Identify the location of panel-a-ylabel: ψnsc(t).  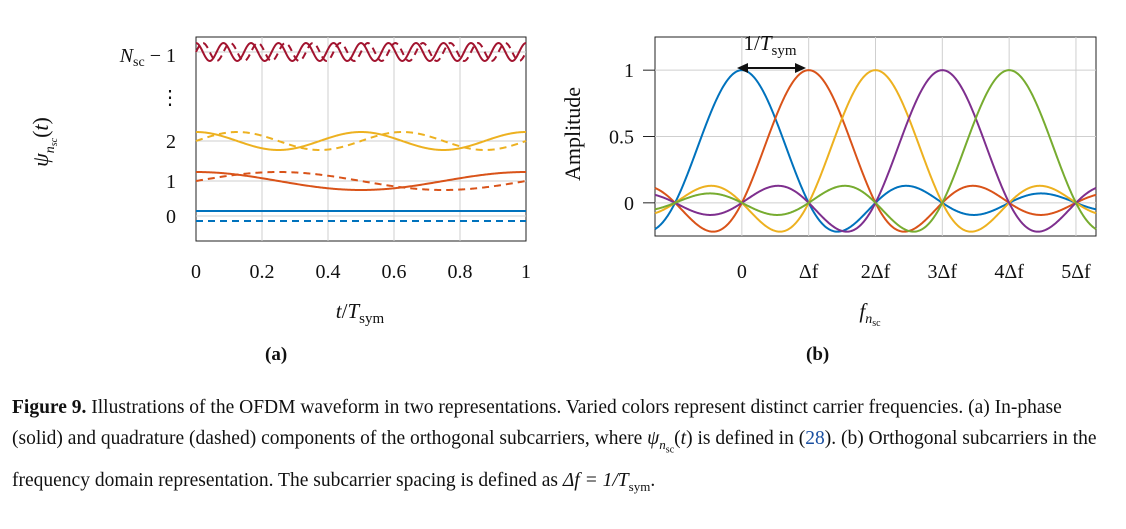
(44, 142).